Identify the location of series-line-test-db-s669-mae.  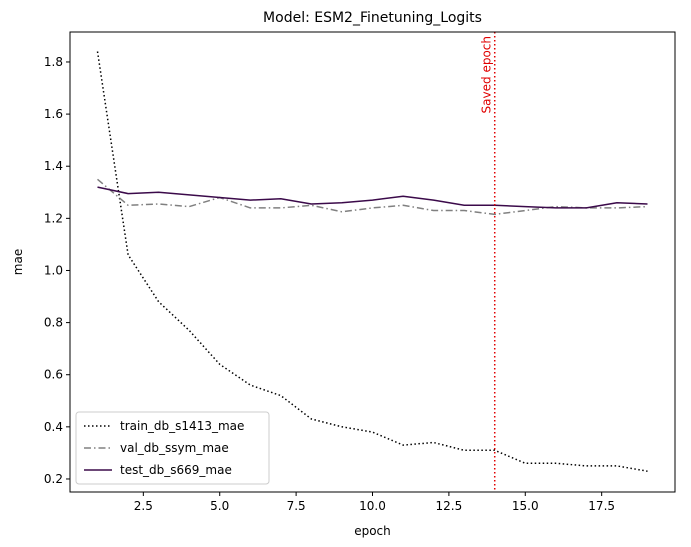
(372, 197).